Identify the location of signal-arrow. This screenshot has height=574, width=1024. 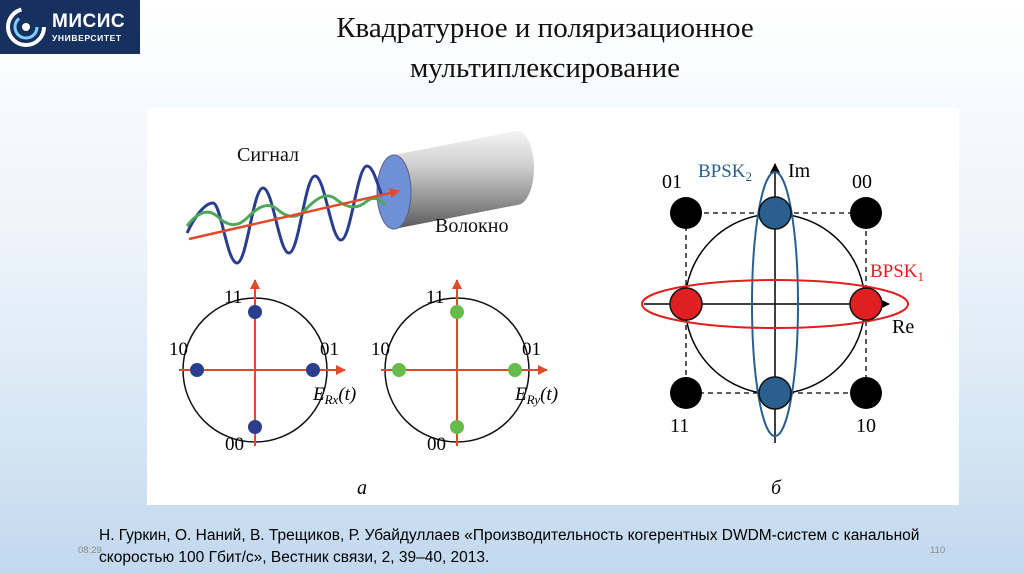
(294, 214).